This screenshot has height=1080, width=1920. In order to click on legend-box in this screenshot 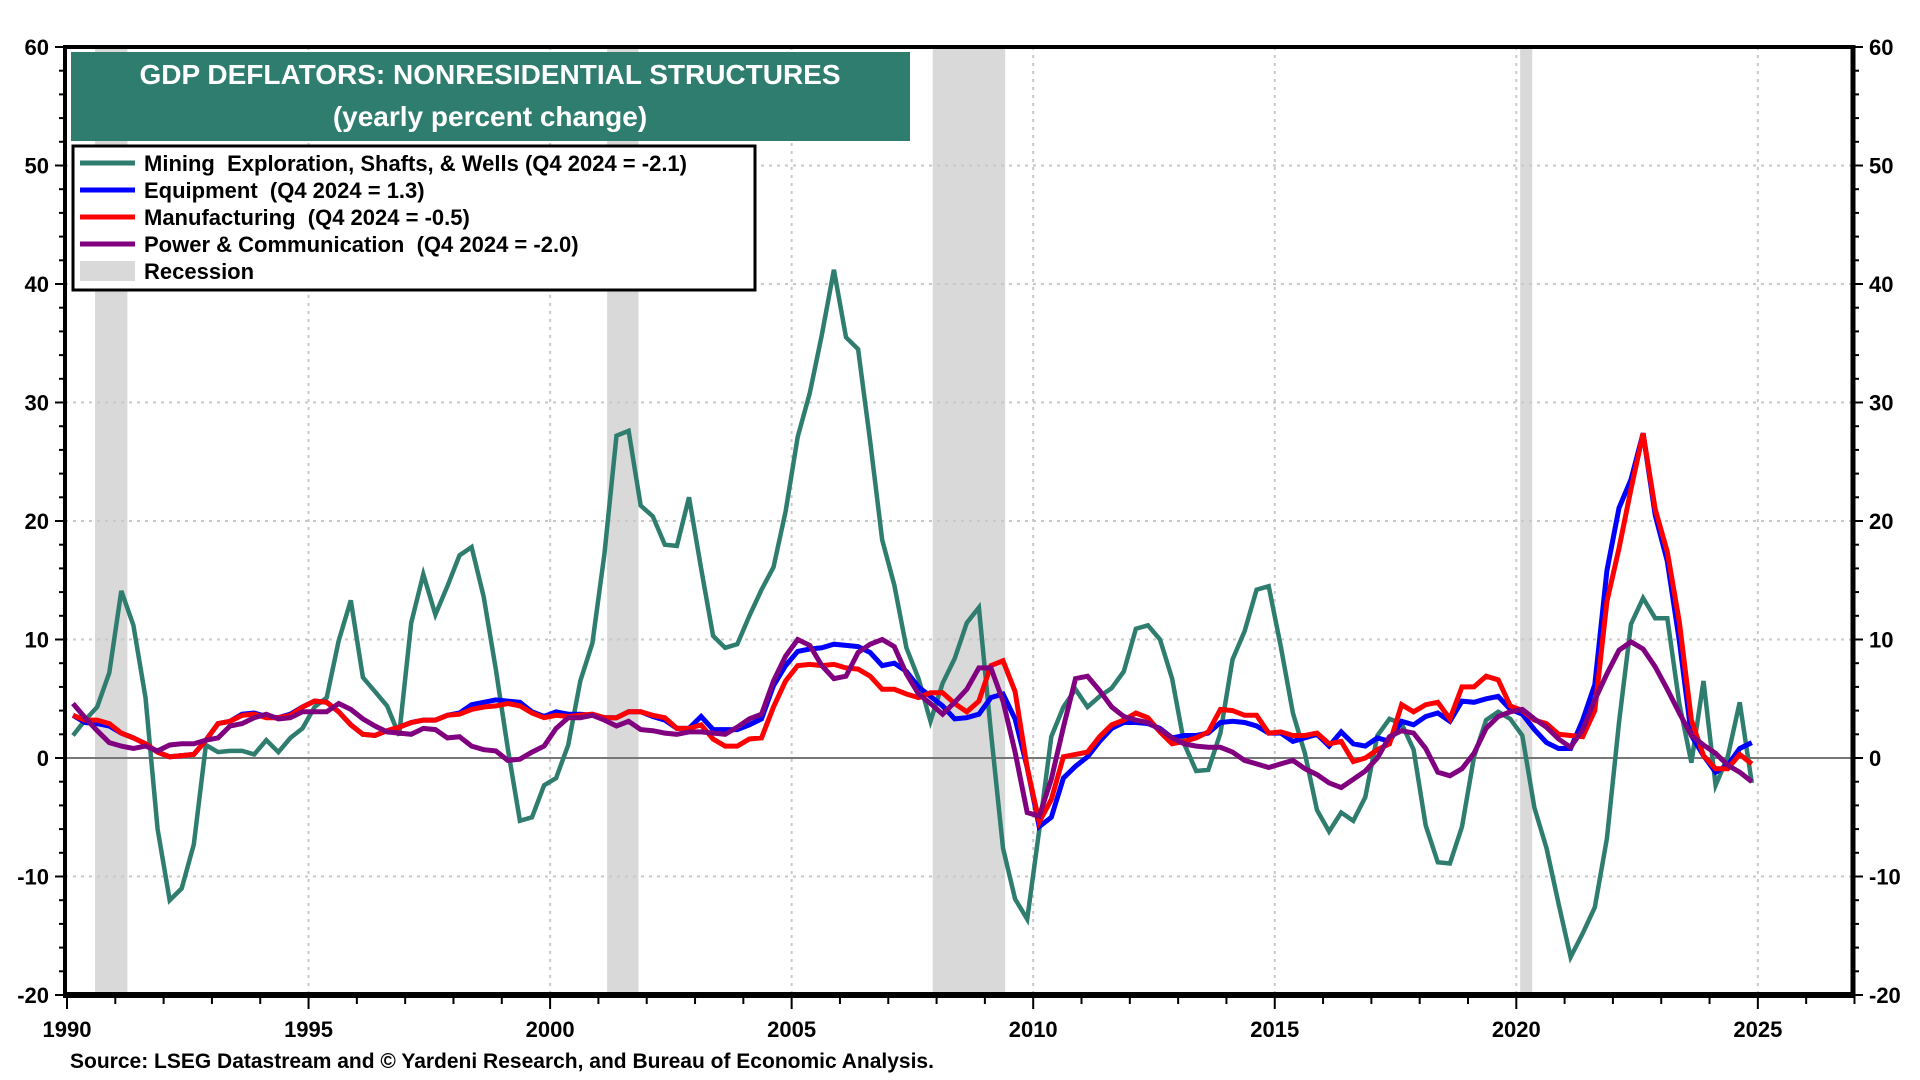, I will do `click(414, 218)`.